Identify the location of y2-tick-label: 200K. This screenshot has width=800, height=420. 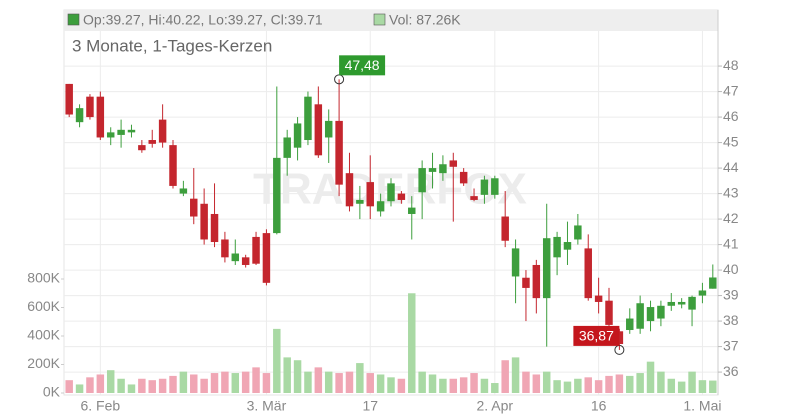
(43, 363).